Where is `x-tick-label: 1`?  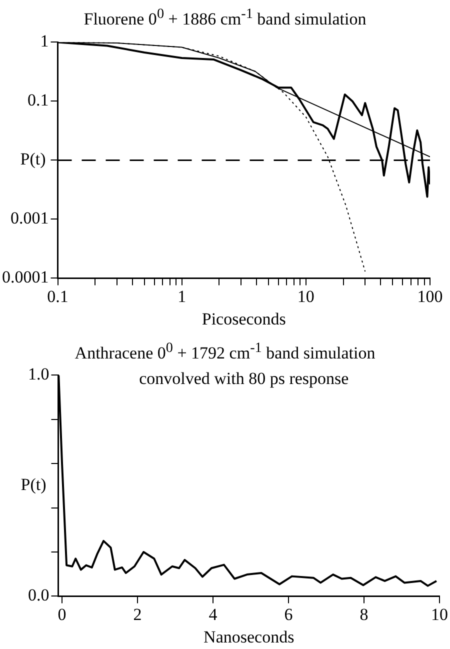 x-tick-label: 1 is located at coordinates (182, 296).